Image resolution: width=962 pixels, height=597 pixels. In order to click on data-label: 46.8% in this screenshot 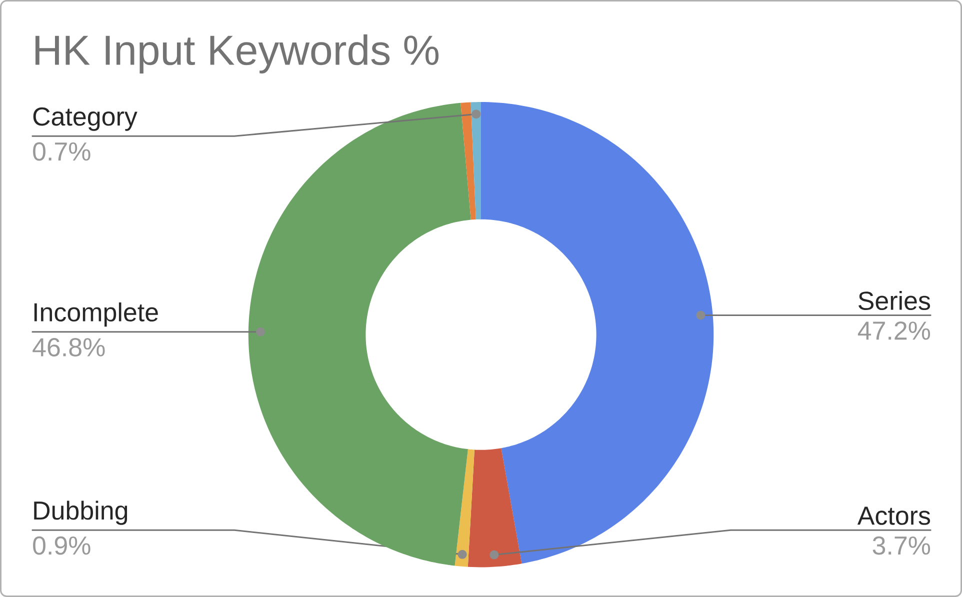, I will do `click(68, 347)`.